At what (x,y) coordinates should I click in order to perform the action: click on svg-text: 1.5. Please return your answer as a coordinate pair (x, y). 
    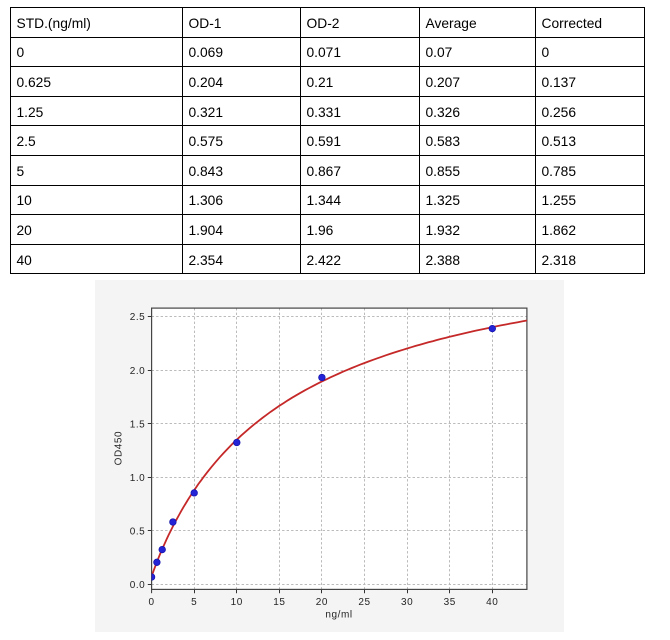
    Looking at the image, I should click on (138, 424).